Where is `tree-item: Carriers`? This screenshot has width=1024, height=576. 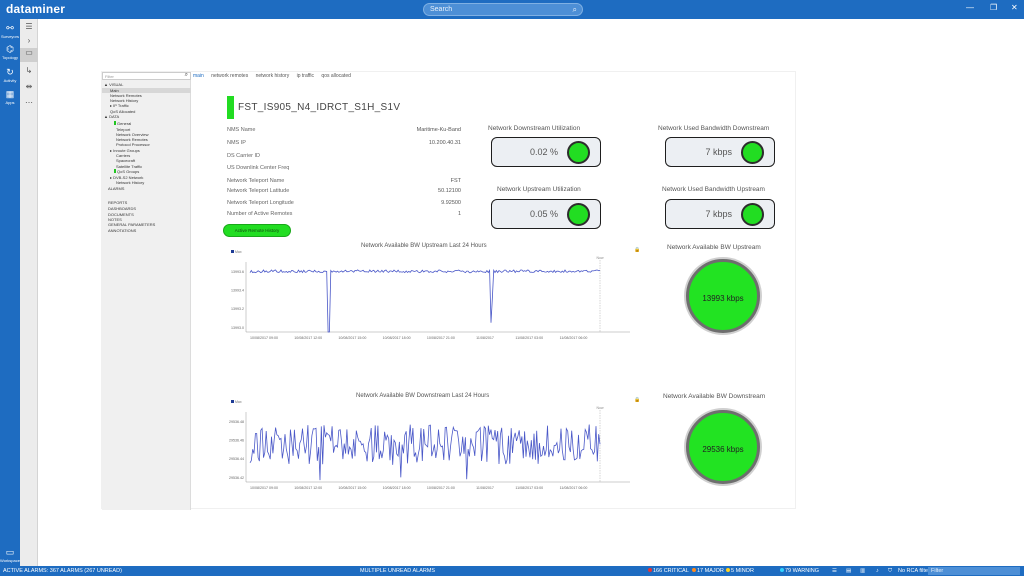 tree-item: Carriers is located at coordinates (116, 155).